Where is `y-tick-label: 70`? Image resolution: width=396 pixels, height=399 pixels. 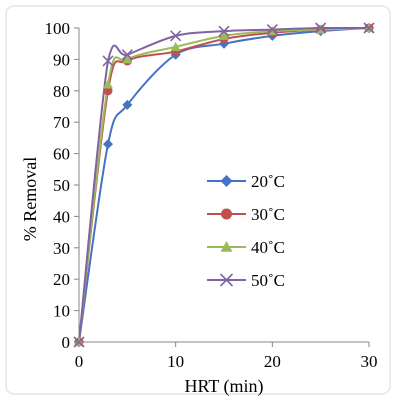
y-tick-label: 70 is located at coordinates (61, 122).